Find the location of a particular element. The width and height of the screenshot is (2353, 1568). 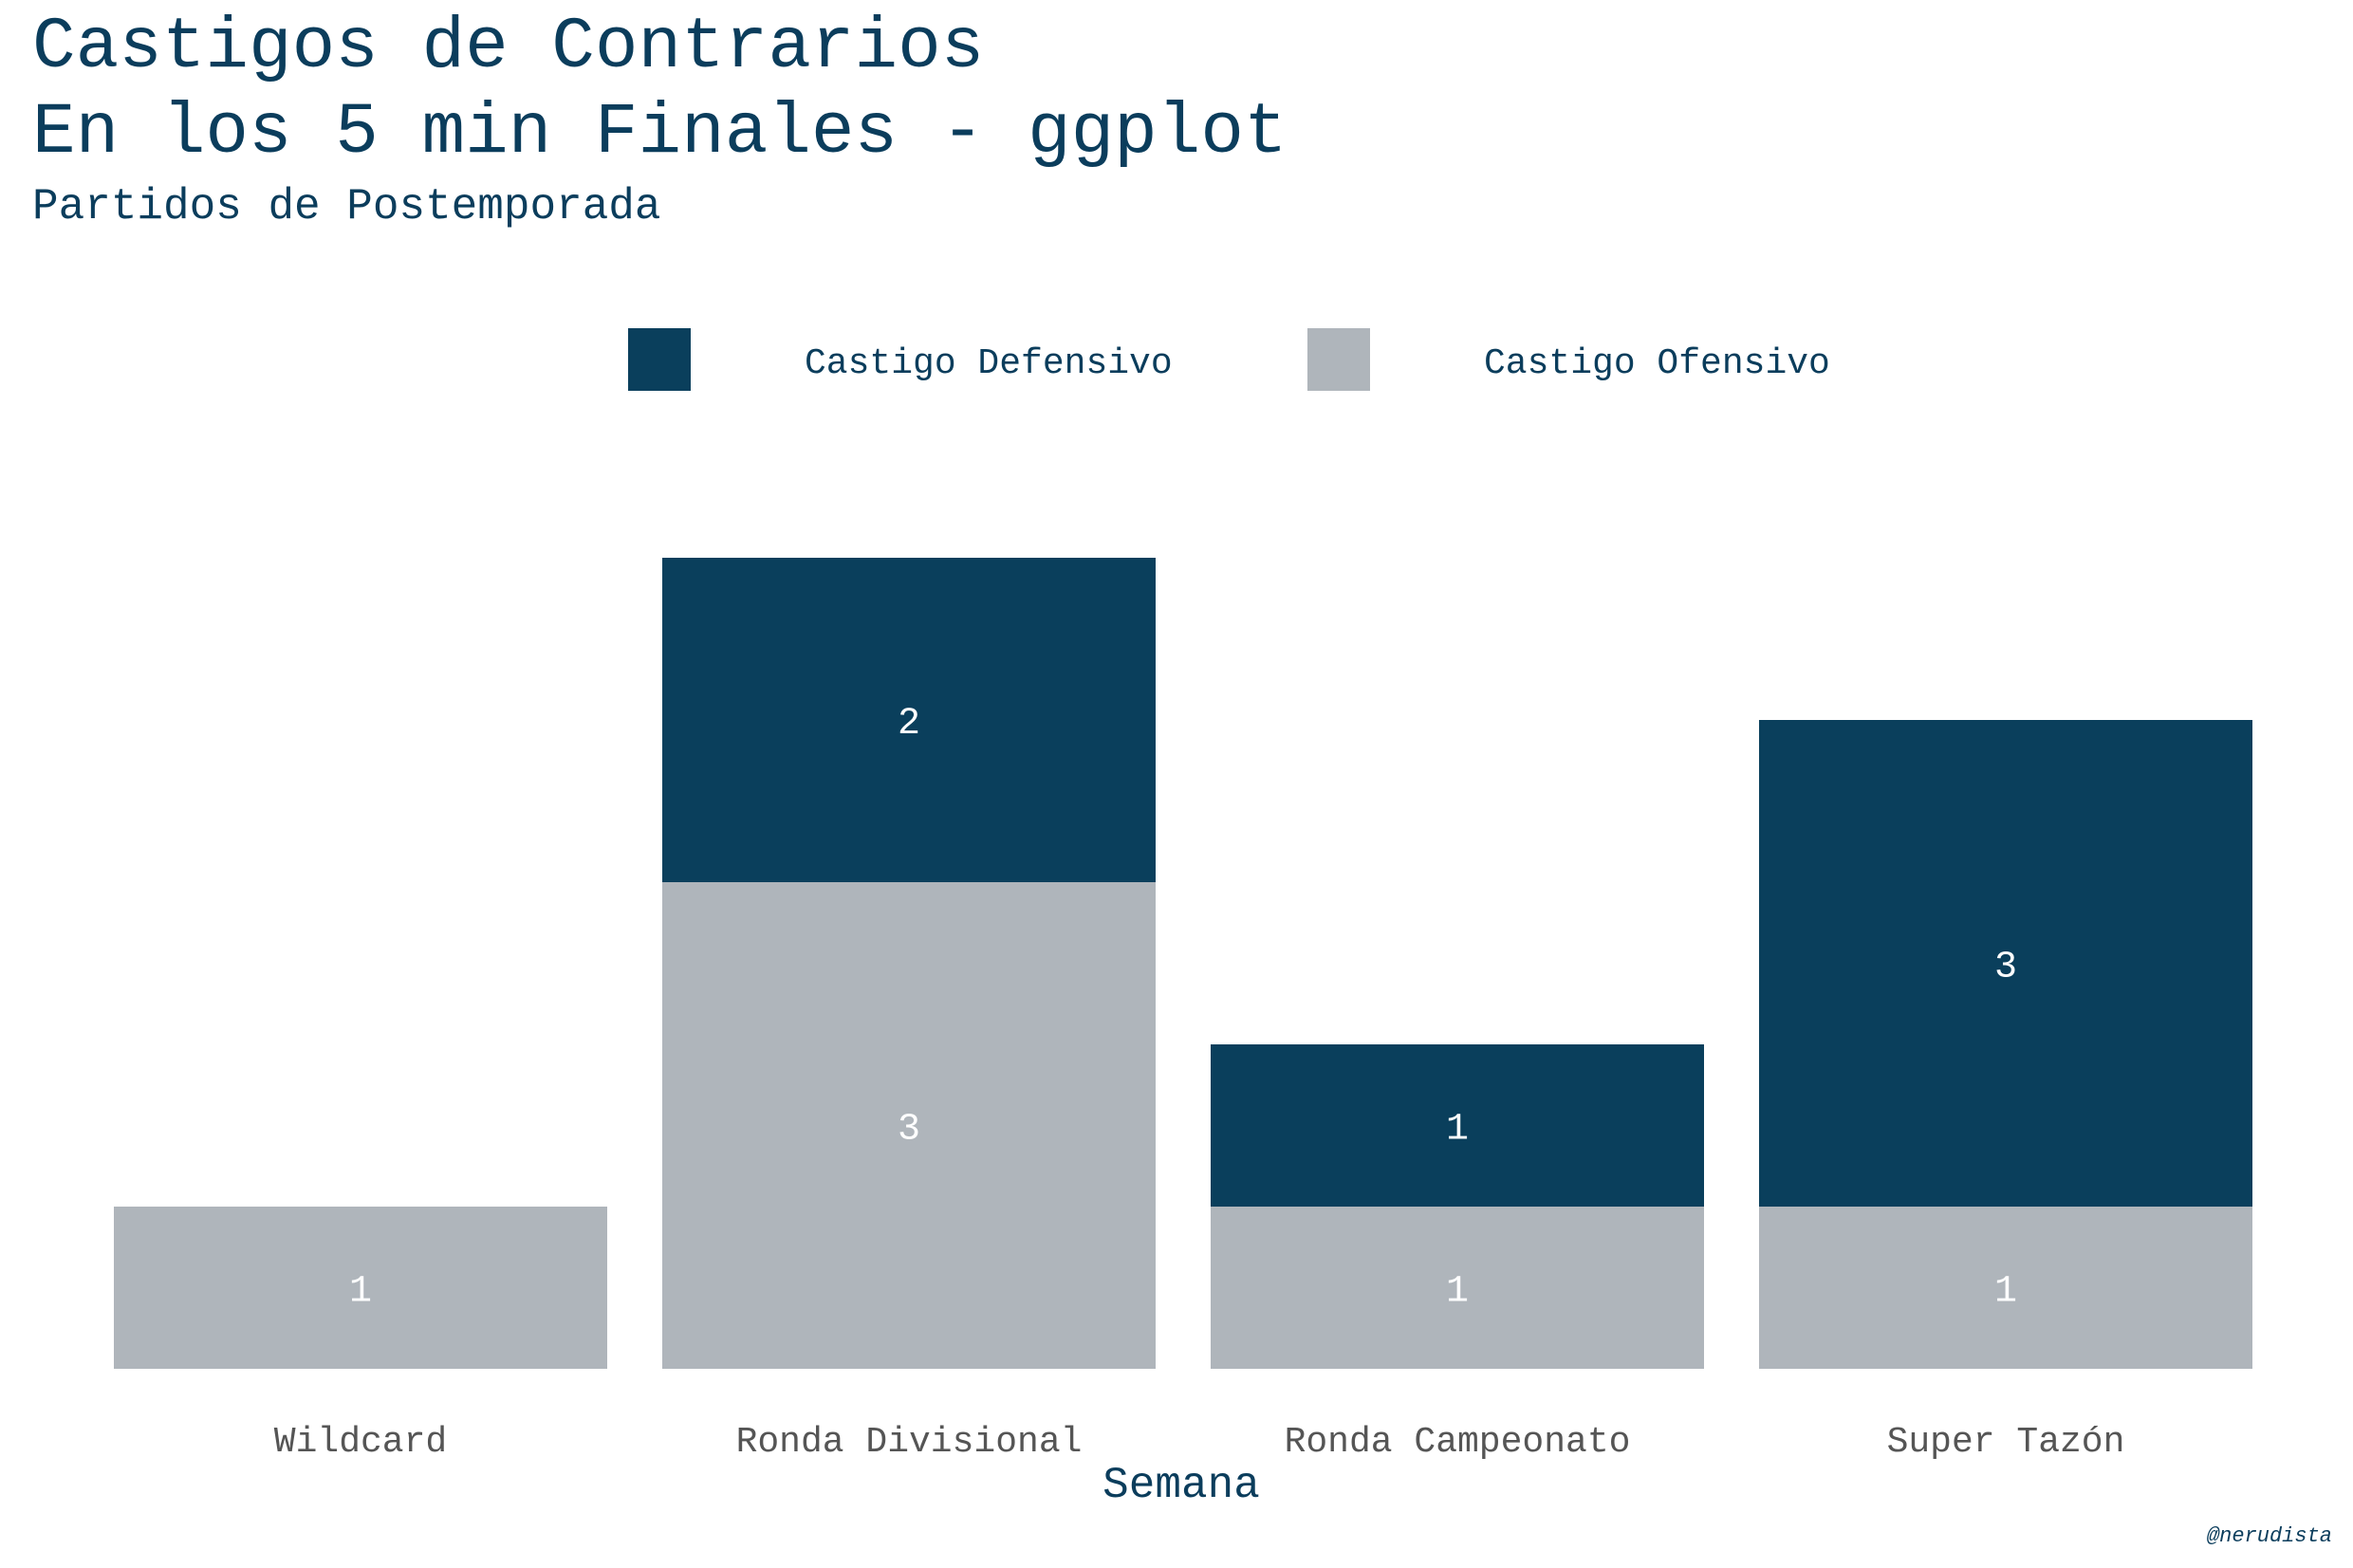

bar-wildcard-castigo-ofensivo is located at coordinates (360, 1288).